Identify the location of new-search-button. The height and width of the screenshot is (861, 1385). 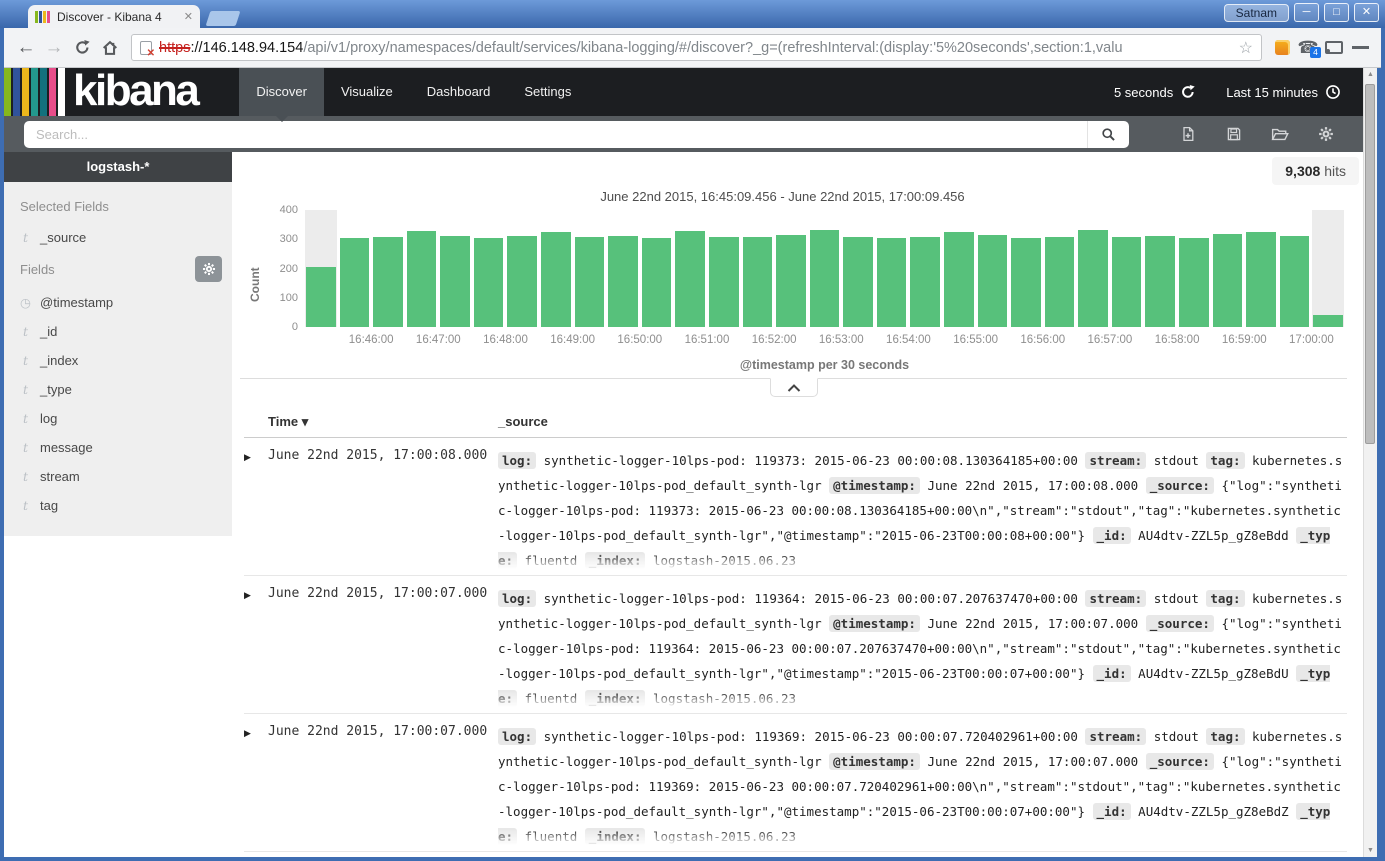
(1188, 134).